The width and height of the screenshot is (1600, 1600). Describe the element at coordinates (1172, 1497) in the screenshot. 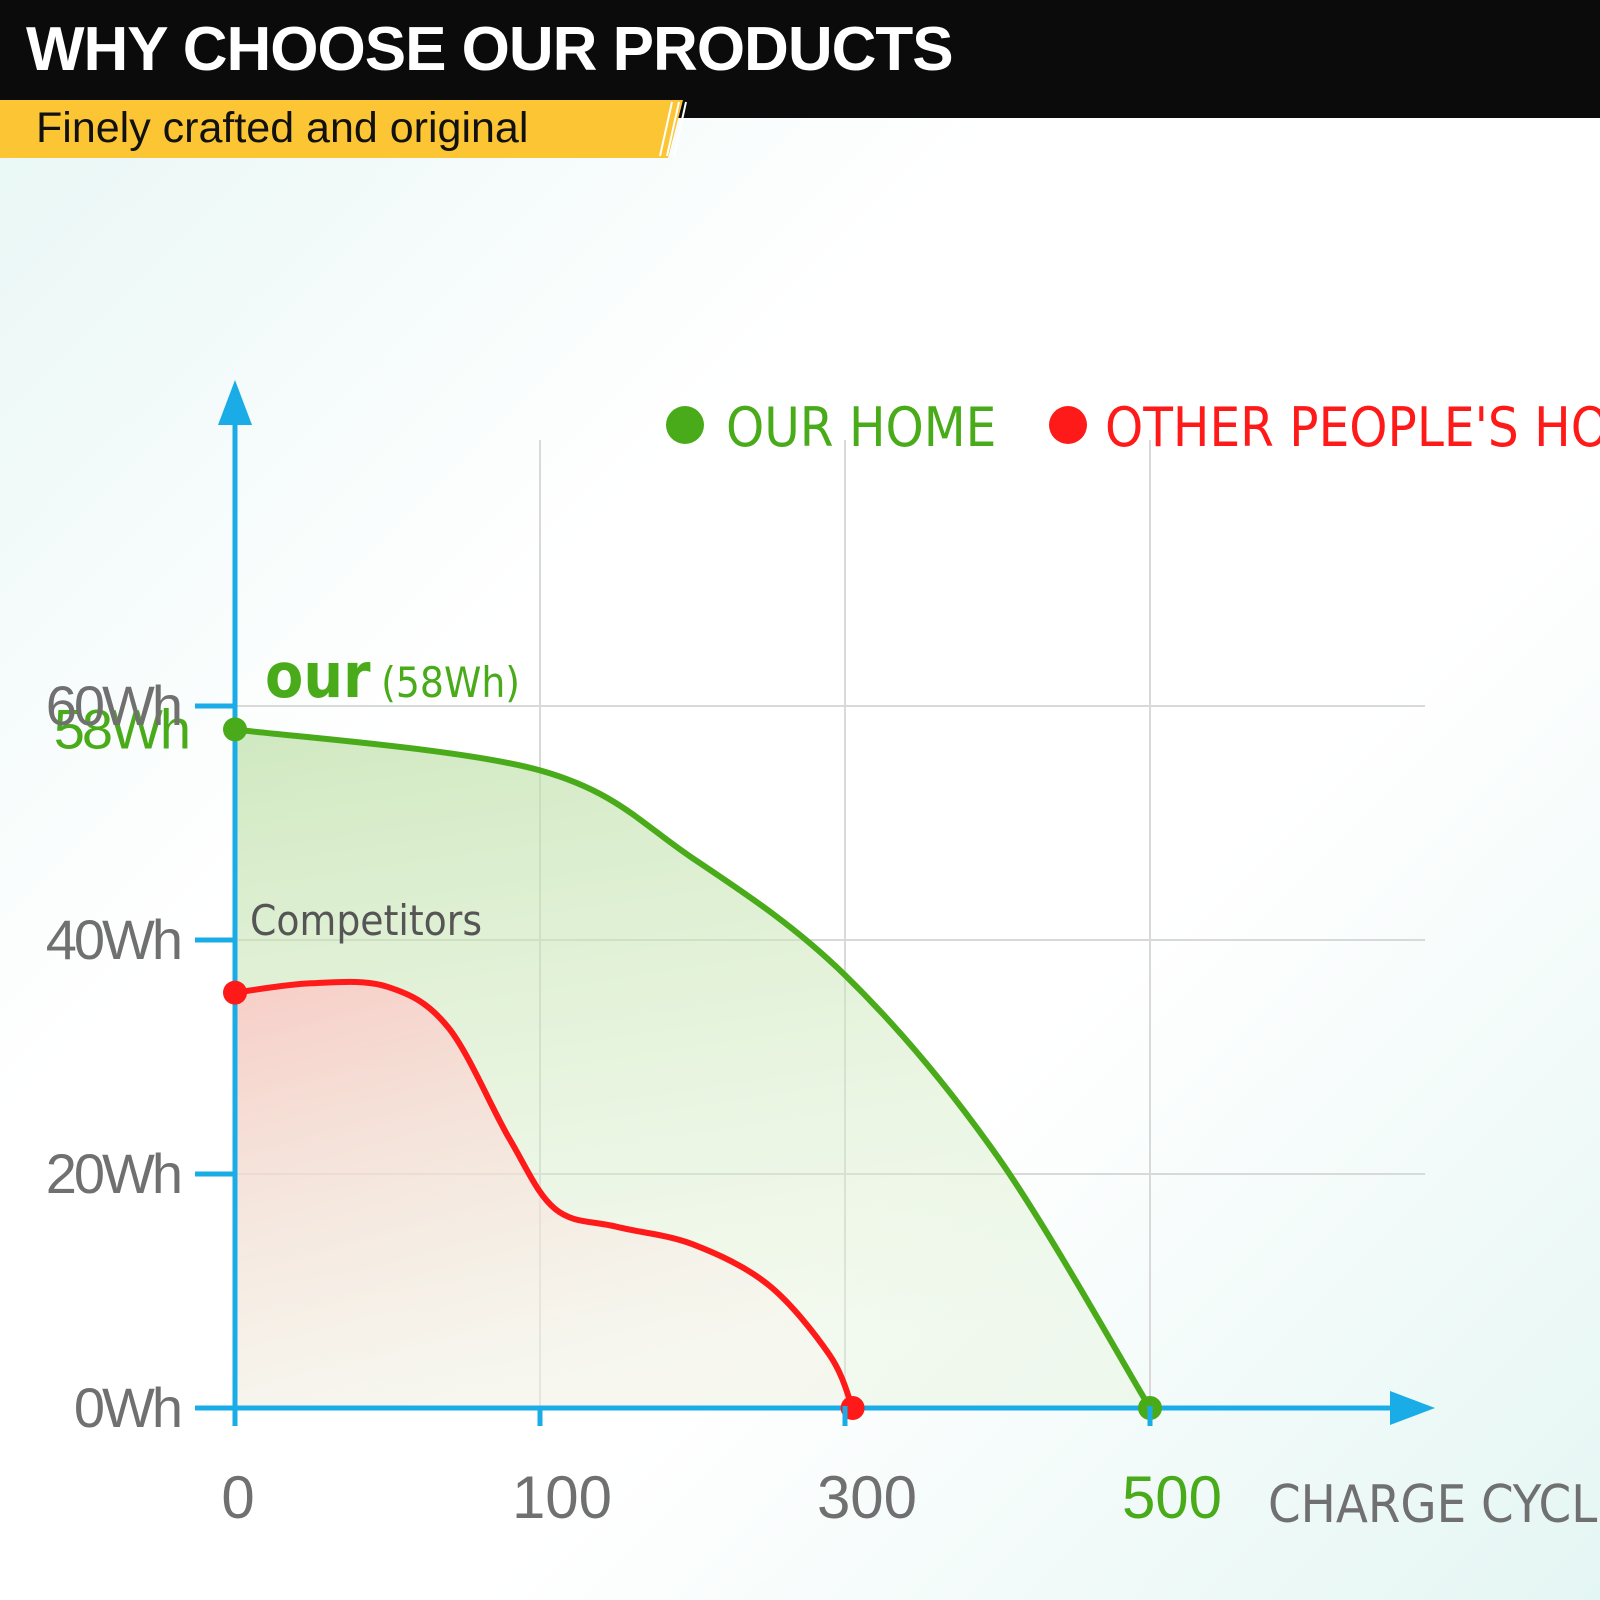

I see `x-tick-label-500: 500` at that location.